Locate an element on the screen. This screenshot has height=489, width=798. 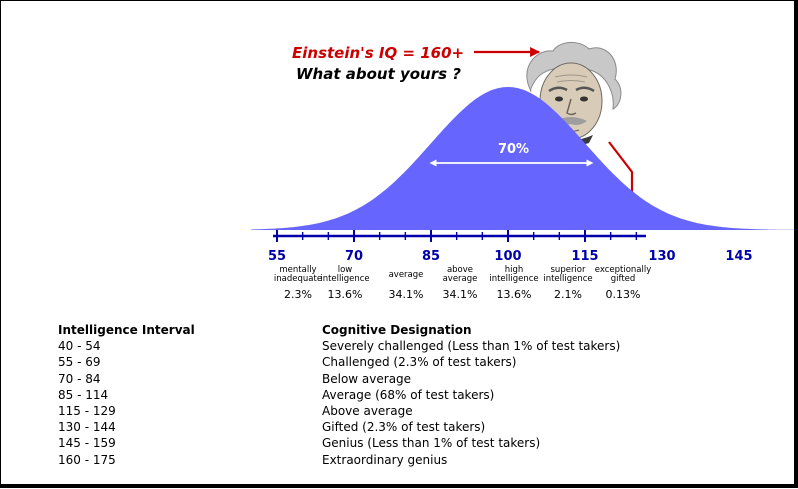
tick-label: 145 is located at coordinates (738, 256).